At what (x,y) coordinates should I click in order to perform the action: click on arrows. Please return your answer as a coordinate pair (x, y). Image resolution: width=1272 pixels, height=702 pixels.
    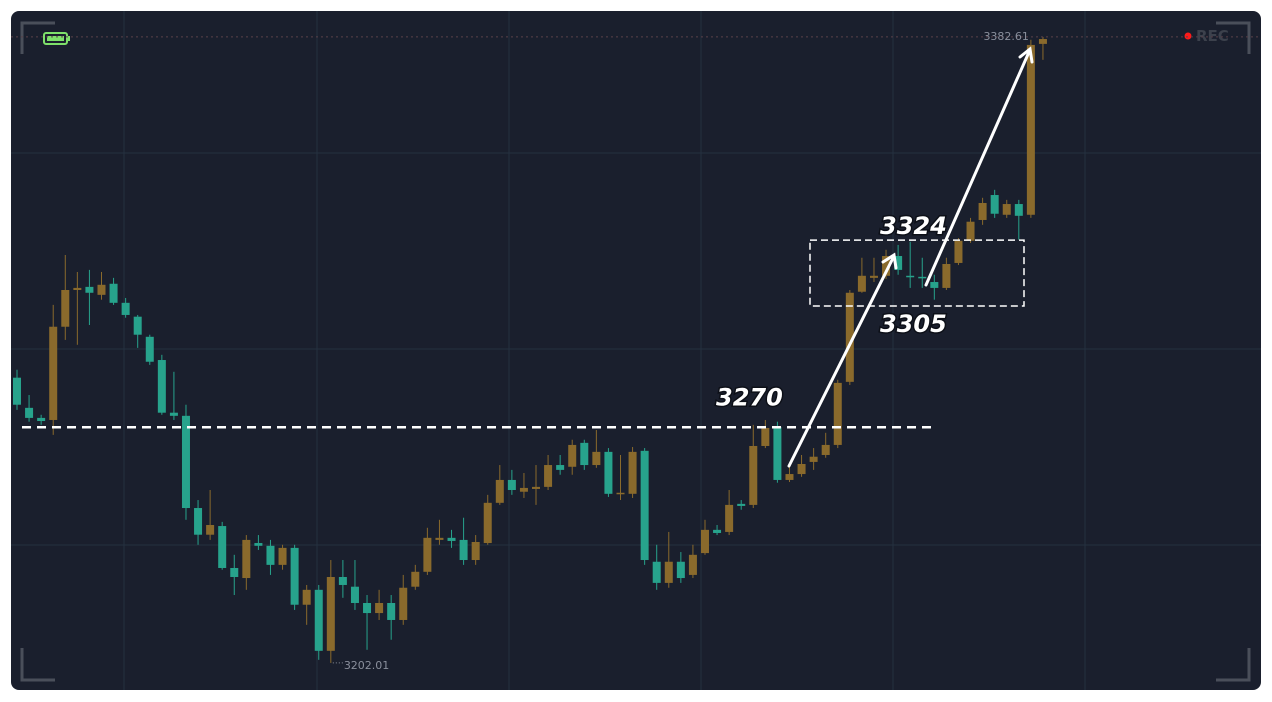
    Looking at the image, I should click on (910, 257).